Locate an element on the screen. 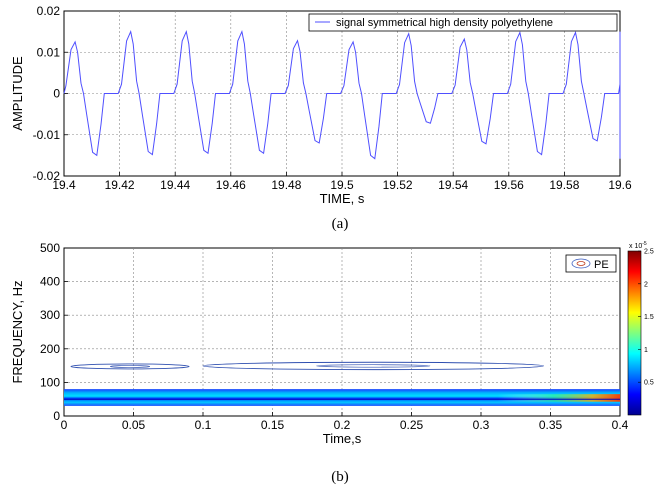  panel-b-legend: PE is located at coordinates (591, 263).